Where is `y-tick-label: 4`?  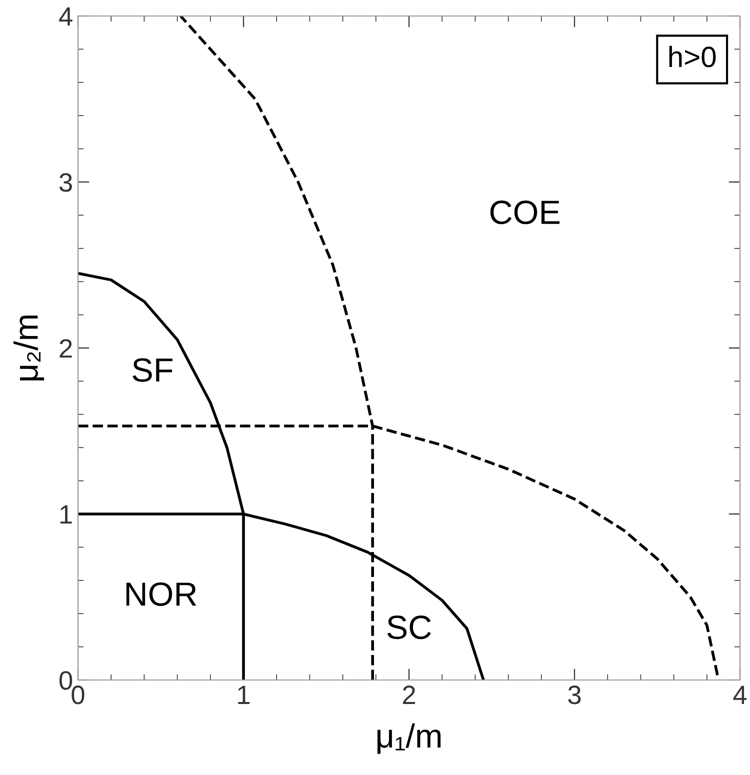 y-tick-label: 4 is located at coordinates (65, 16).